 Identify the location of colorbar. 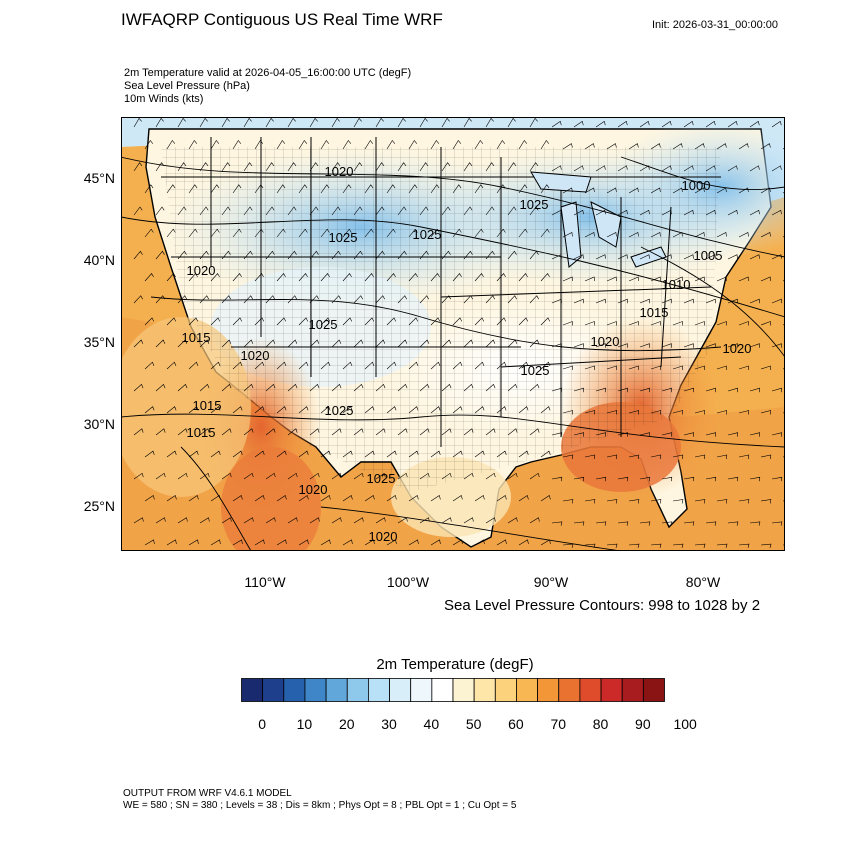
(453, 690).